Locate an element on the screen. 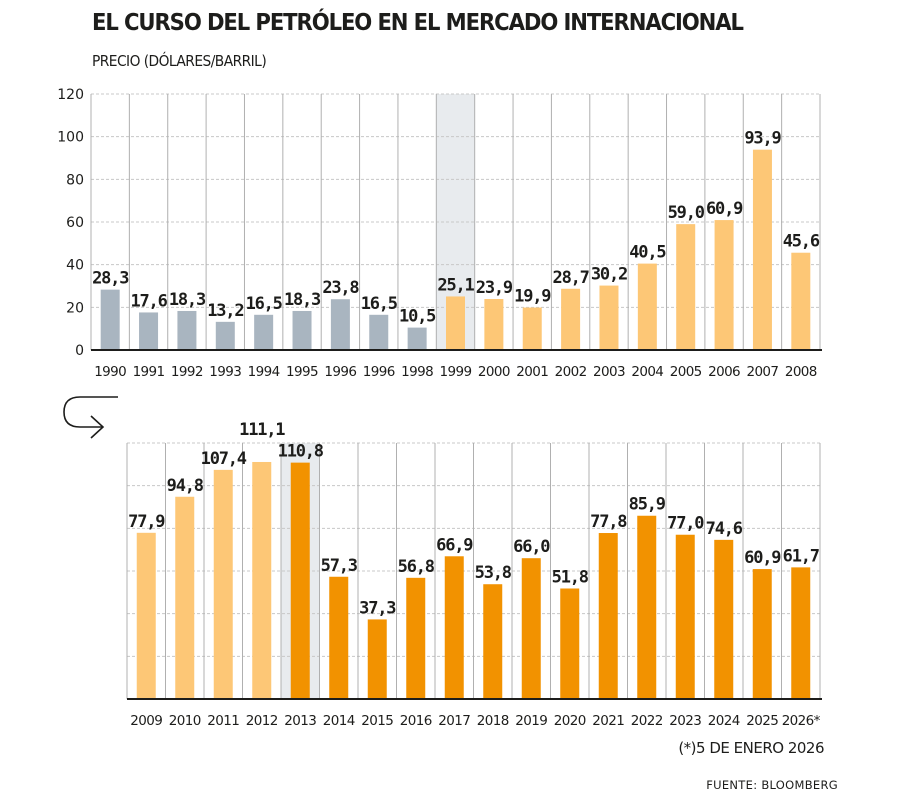  x-tick-label: 2003 is located at coordinates (609, 372).